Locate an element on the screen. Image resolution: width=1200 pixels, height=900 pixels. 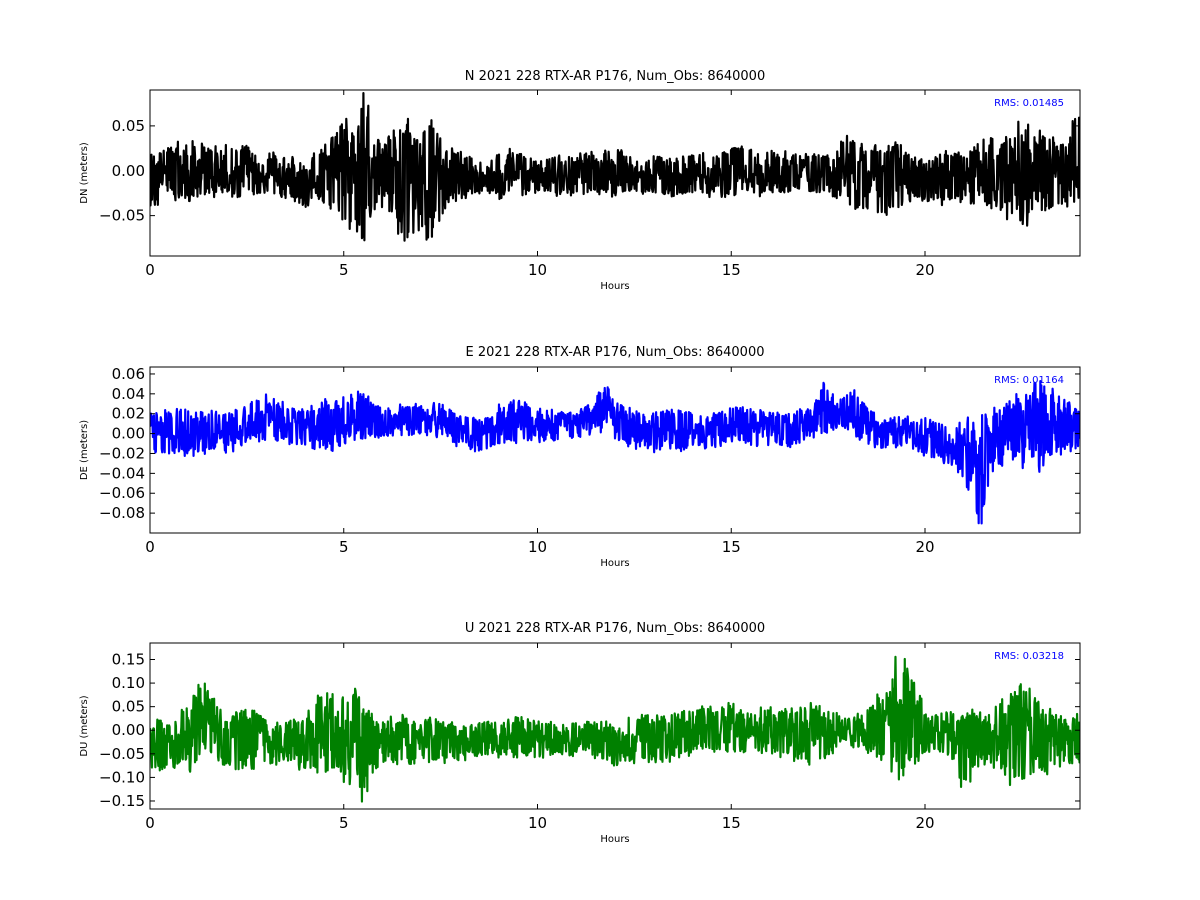
panel-east-title: E 2021 228 RTX-AR P176, Num_Obs: 8640000 is located at coordinates (615, 352).